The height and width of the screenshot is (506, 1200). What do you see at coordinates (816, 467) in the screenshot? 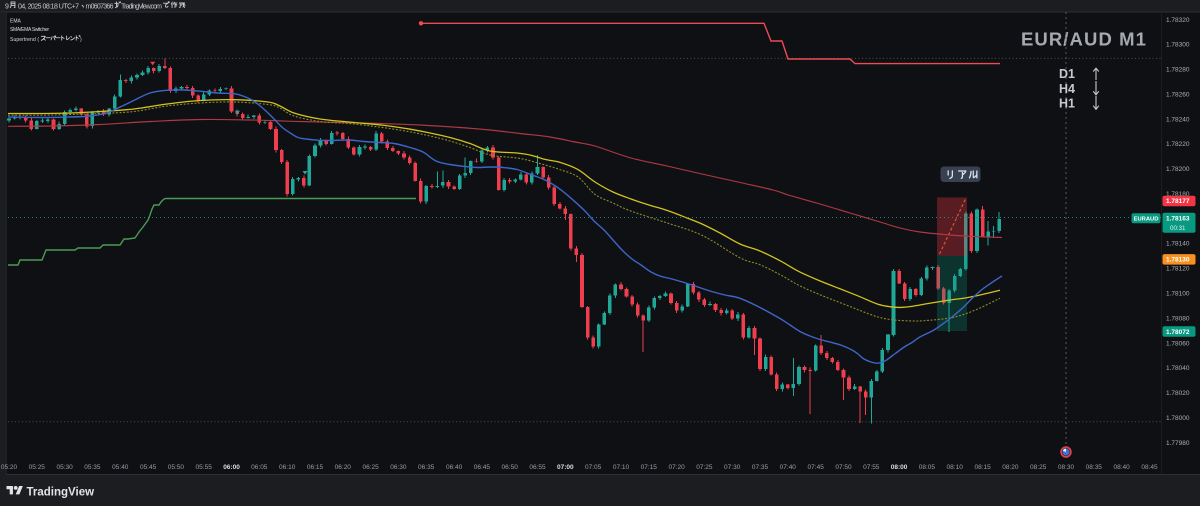
I see `svg-text: 07:45` at bounding box center [816, 467].